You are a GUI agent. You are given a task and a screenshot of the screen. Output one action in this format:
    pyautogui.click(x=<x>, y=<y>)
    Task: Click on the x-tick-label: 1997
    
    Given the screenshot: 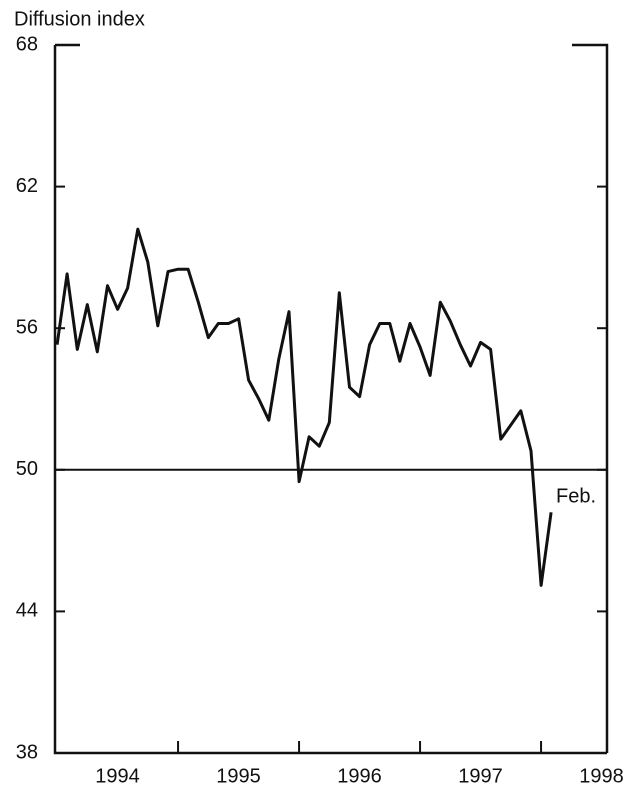 What is the action you would take?
    pyautogui.click(x=480, y=776)
    